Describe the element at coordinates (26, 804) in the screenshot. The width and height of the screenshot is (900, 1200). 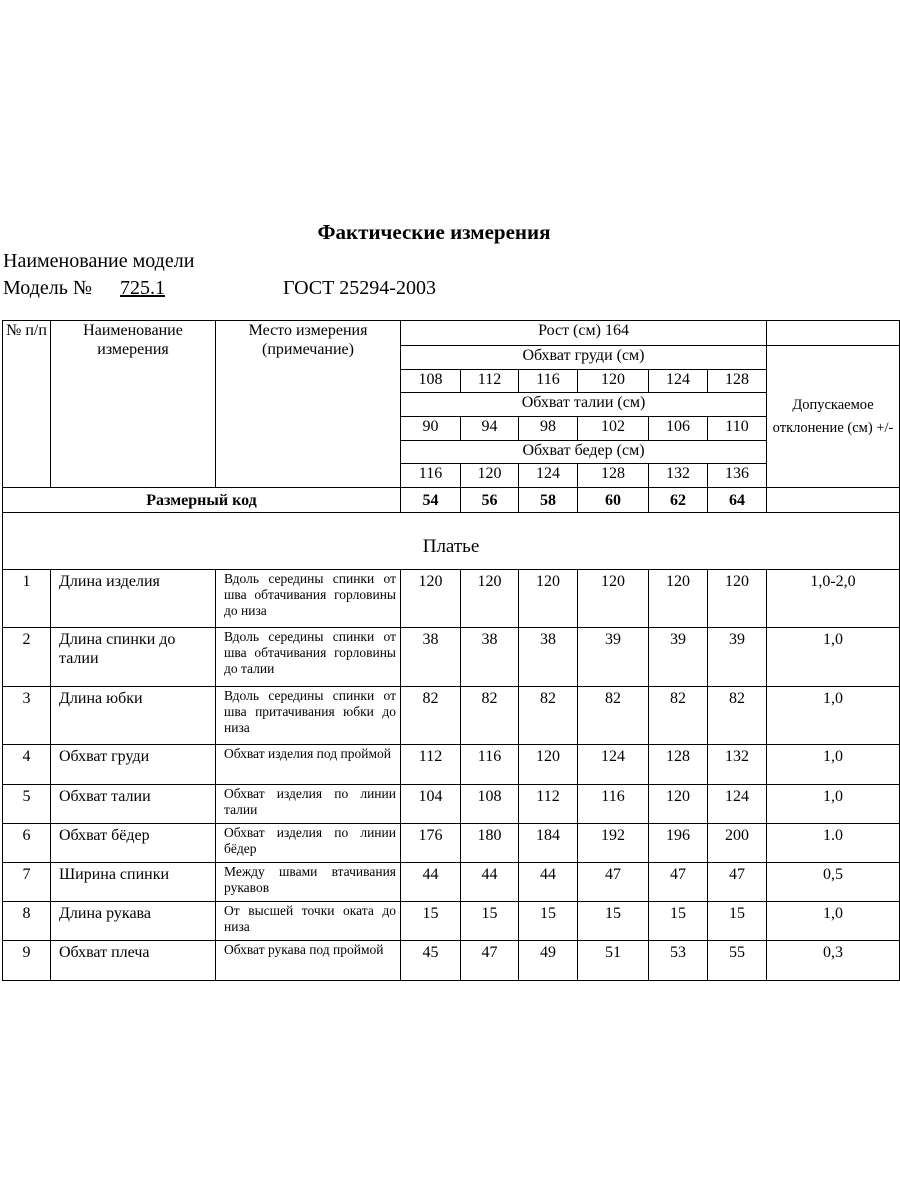
I see `row-number: 5` at that location.